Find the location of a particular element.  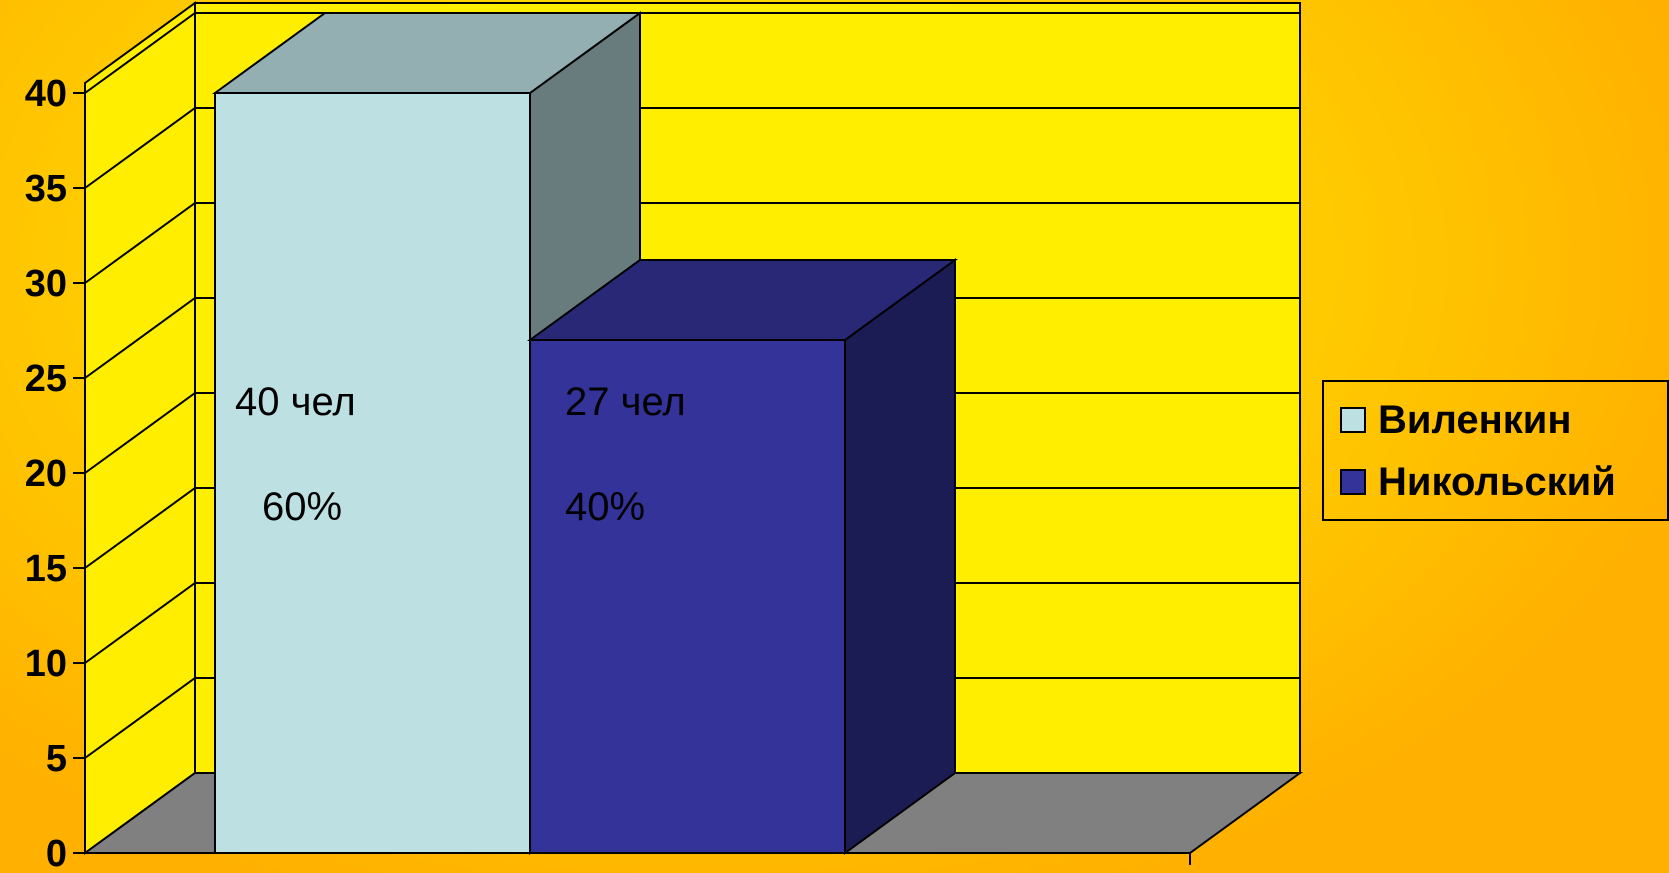

y-tick-label: 30 is located at coordinates (46, 284).